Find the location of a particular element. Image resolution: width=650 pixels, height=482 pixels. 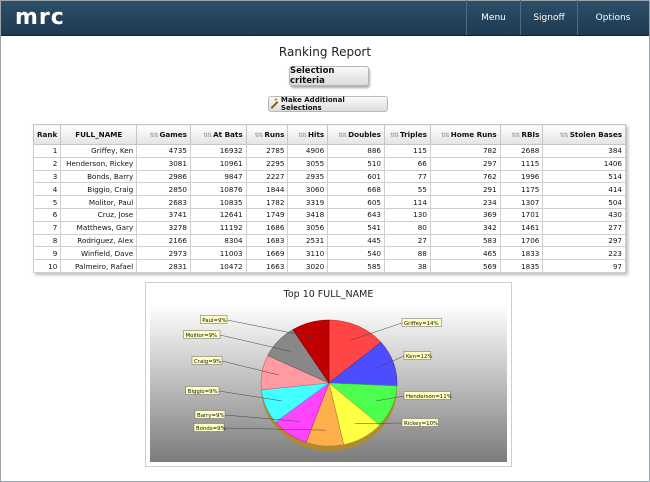

cell-full-name: Biggio, Craig is located at coordinates (99, 189).